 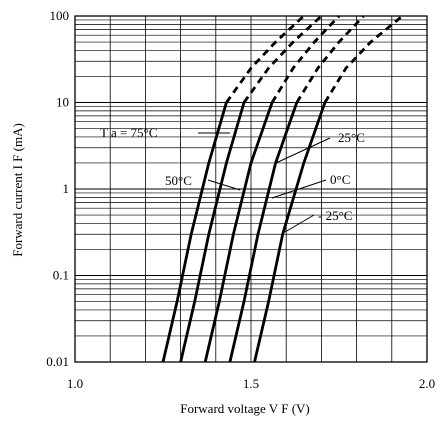 What do you see at coordinates (265, 59) in the screenshot?
I see `series-0-dashed-line` at bounding box center [265, 59].